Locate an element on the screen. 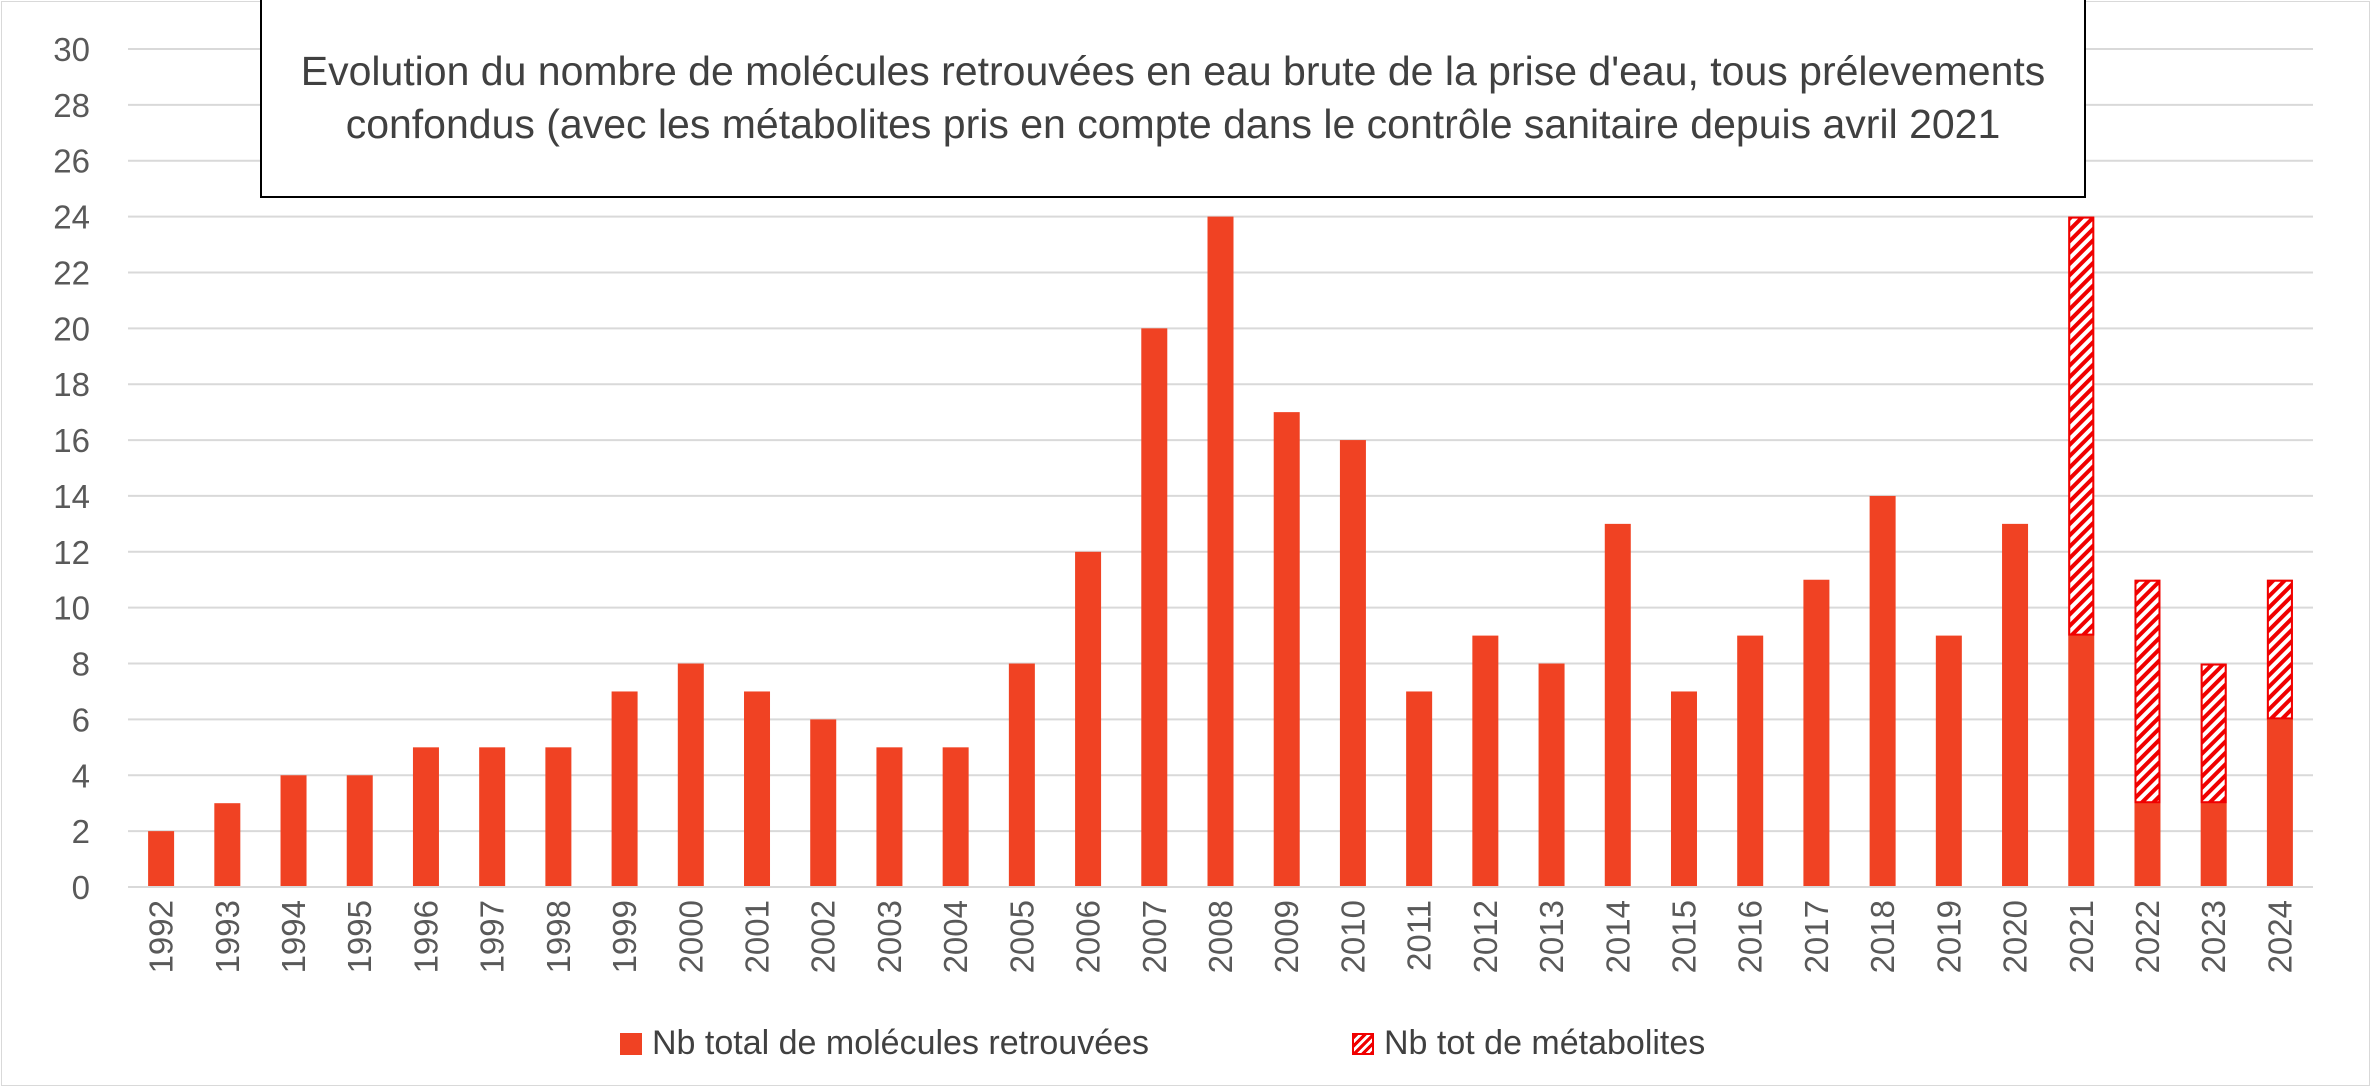 Image resolution: width=2373 pixels, height=1089 pixels. x-tick-label: 2023 is located at coordinates (2213, 936).